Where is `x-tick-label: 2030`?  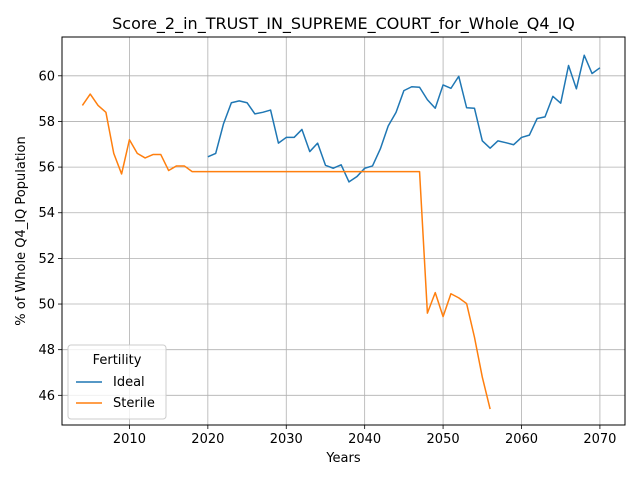 x-tick-label: 2030 is located at coordinates (286, 439).